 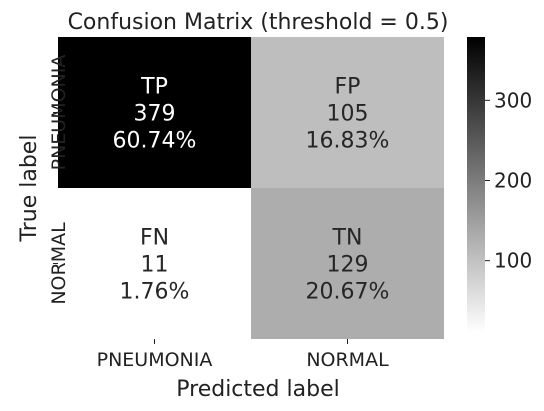 I want to click on colorbar-tick-label: 100, so click(x=513, y=261).